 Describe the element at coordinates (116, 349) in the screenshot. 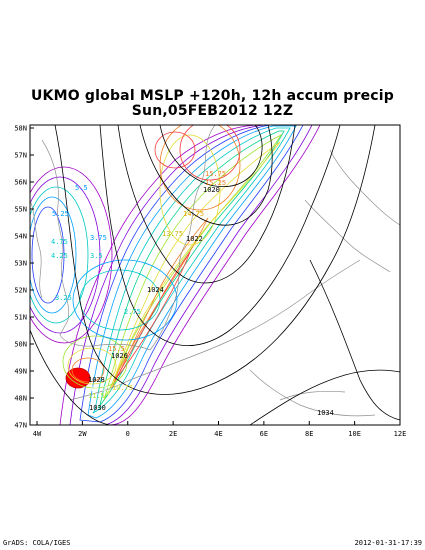

I see `precip-label: 15.5` at that location.